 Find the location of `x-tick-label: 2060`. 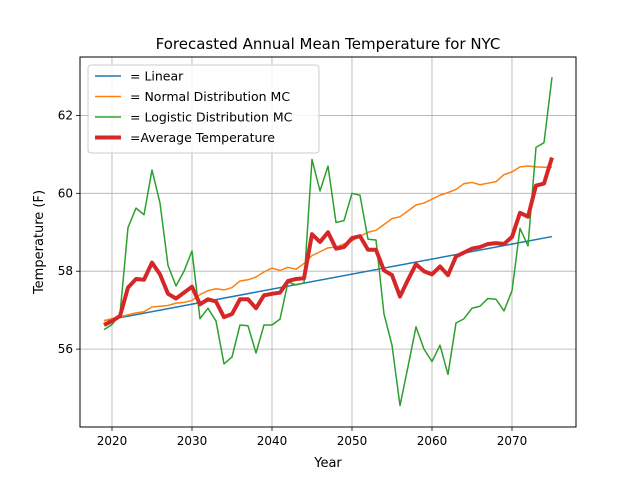

x-tick-label: 2060 is located at coordinates (432, 441).